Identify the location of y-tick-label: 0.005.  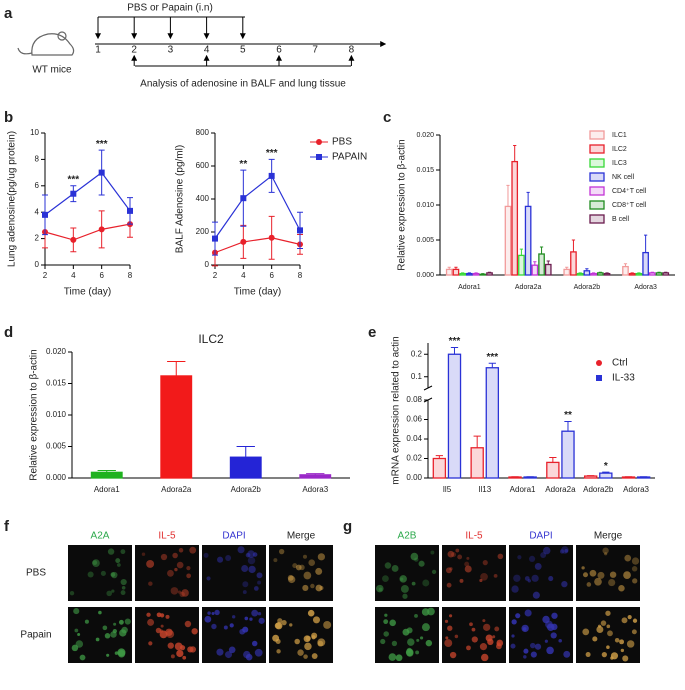
(425, 240).